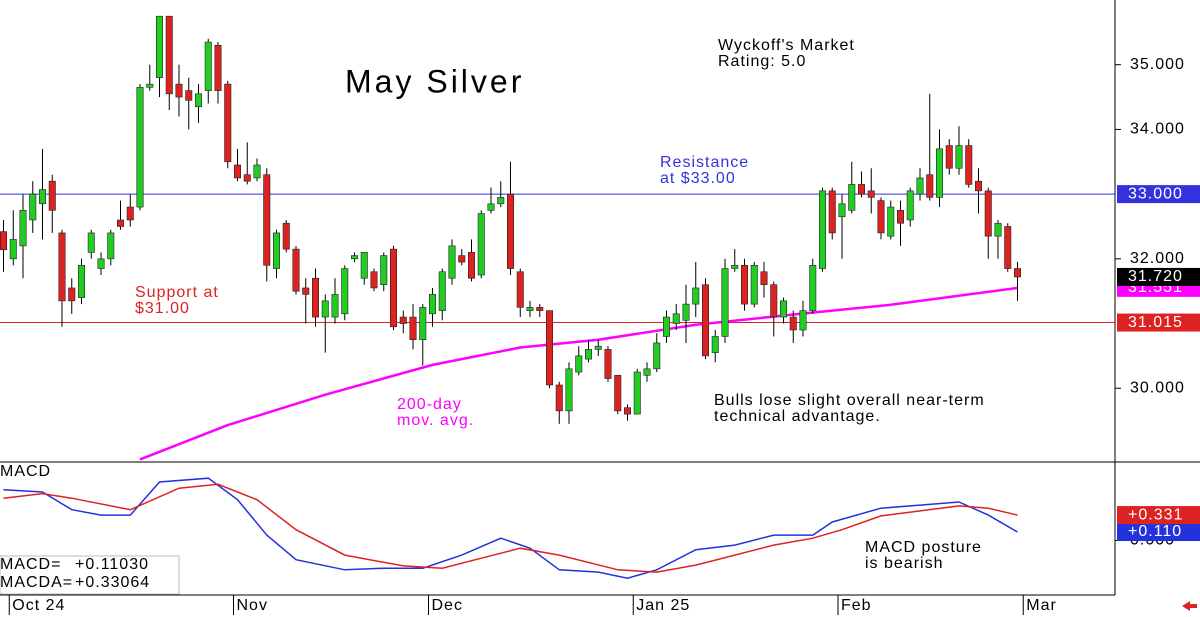  Describe the element at coordinates (704, 162) in the screenshot. I see `annotation: Resistance` at that location.